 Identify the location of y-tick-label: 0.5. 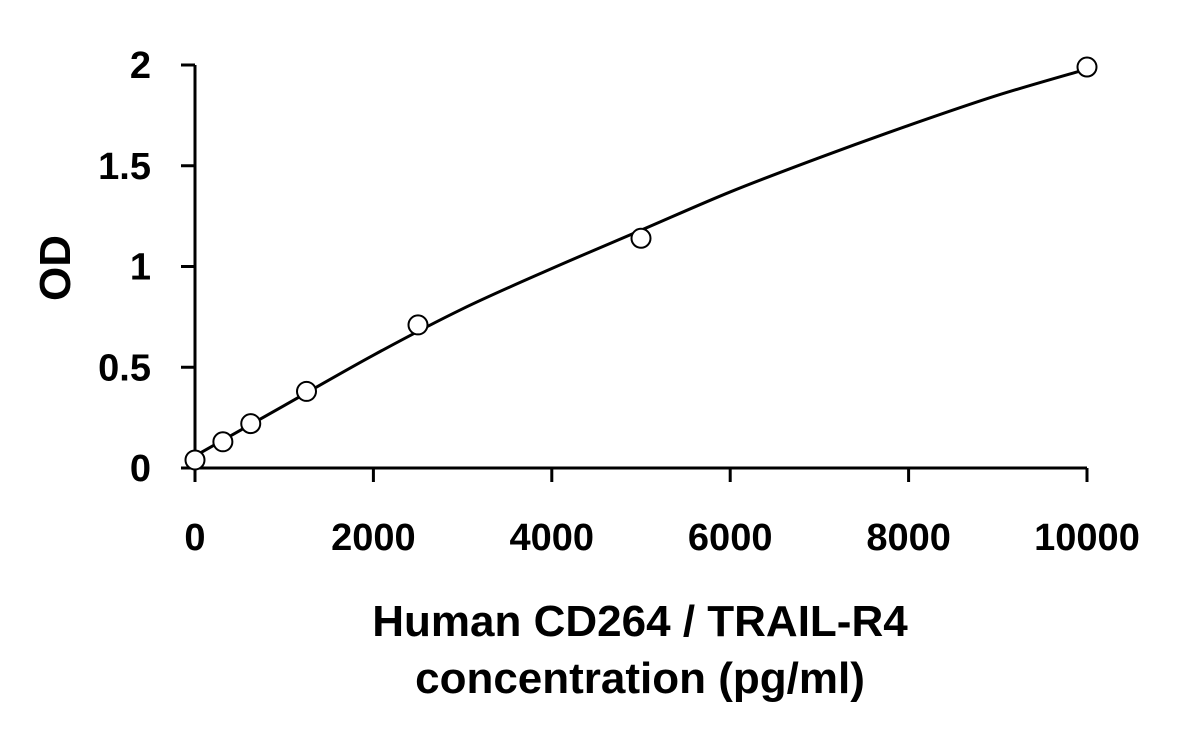
(124, 368).